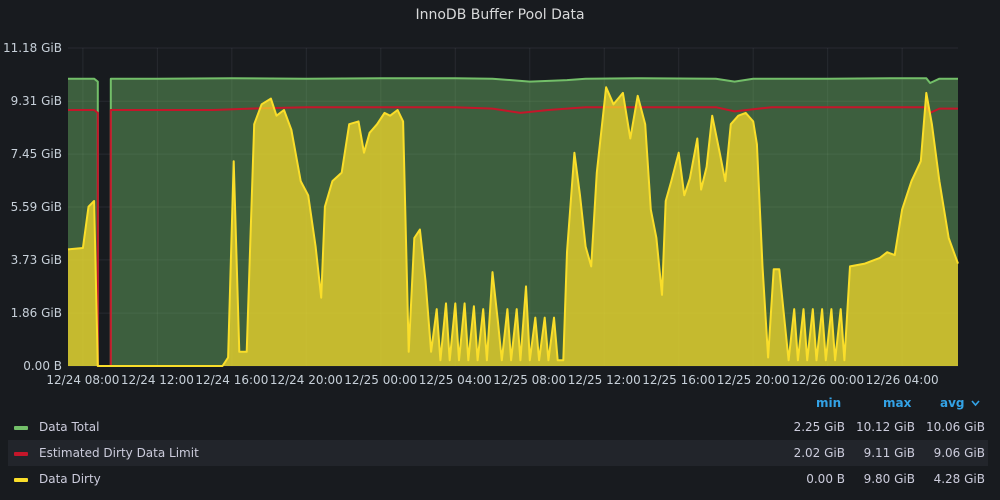  What do you see at coordinates (885, 427) in the screenshot?
I see `legend-max-value: 10.12 GiB` at bounding box center [885, 427].